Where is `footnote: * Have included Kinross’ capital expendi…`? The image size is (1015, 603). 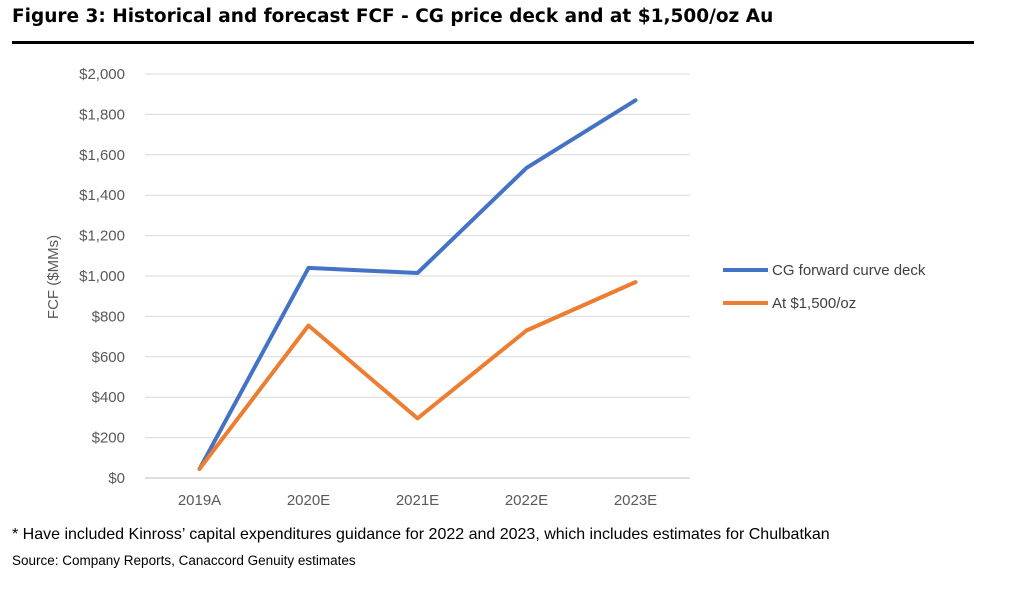
footnote: * Have included Kinross’ capital expendi… is located at coordinates (421, 534).